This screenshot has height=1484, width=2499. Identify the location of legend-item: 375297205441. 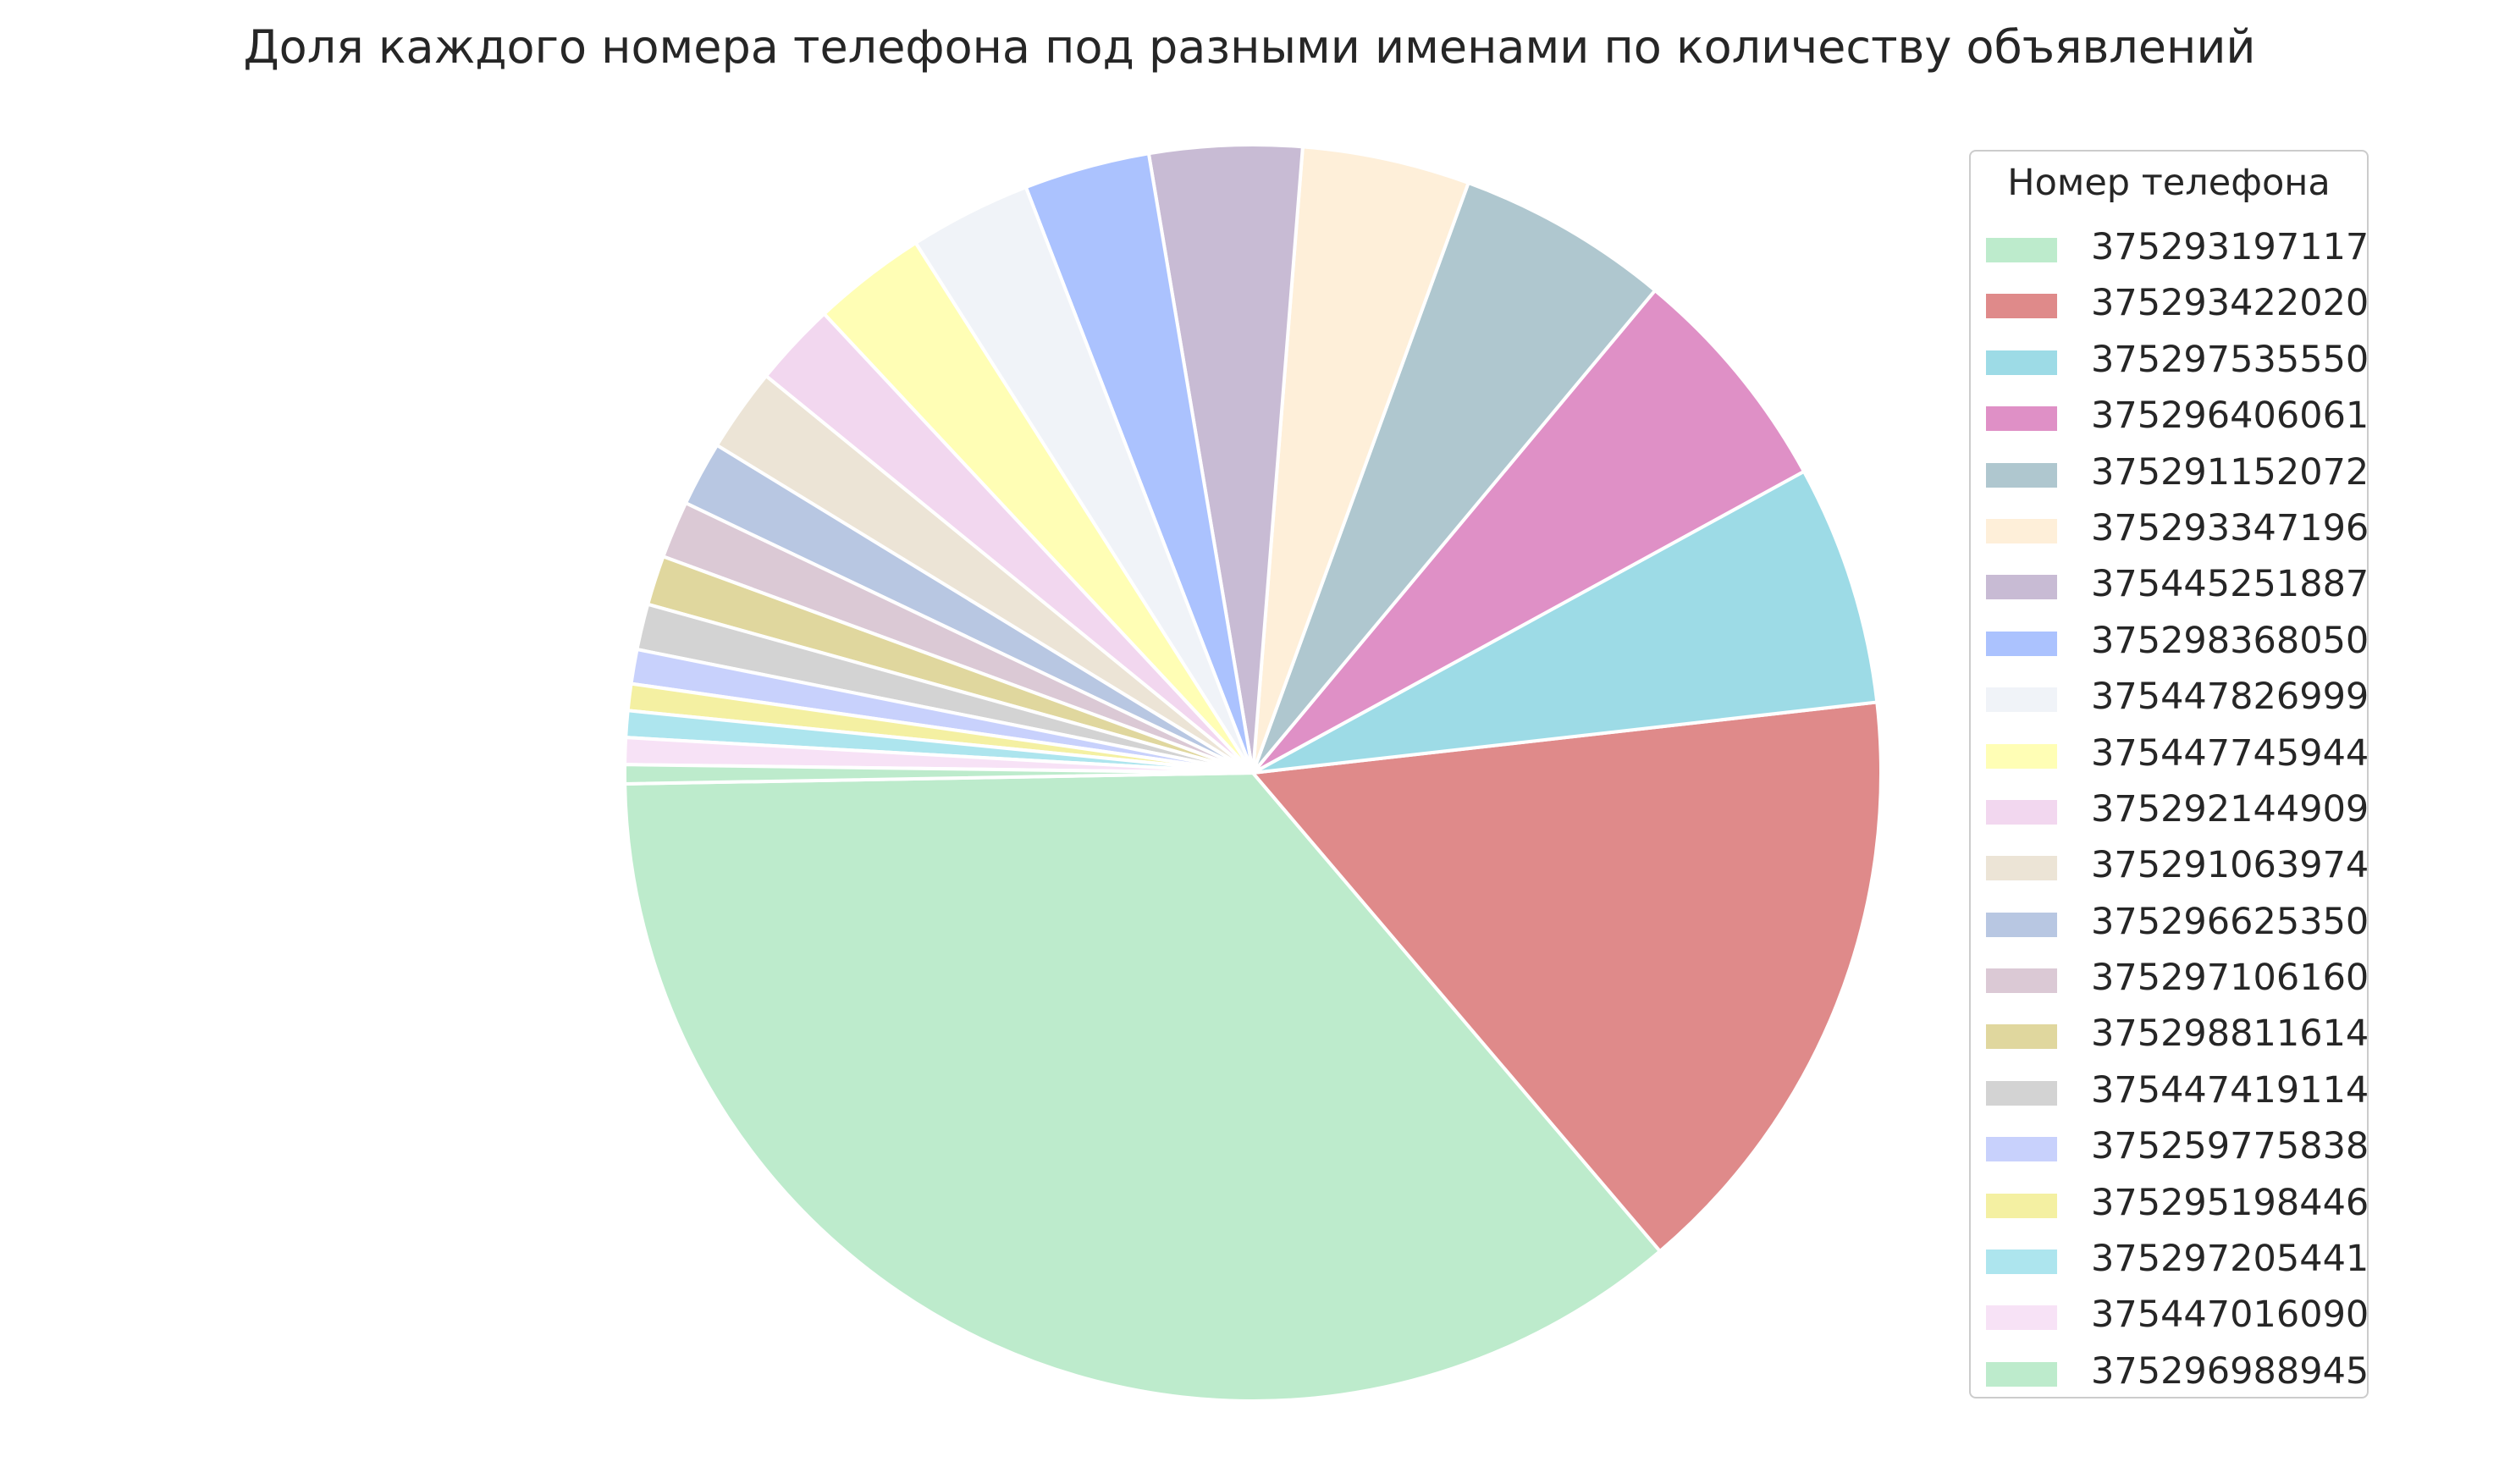
(2170, 1262).